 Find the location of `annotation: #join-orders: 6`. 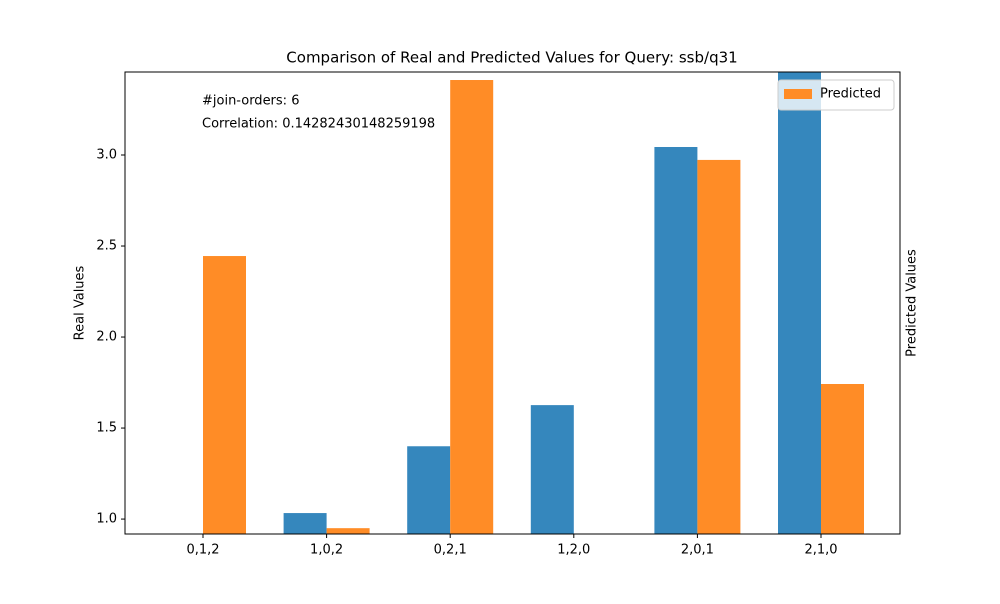

annotation: #join-orders: 6 is located at coordinates (250, 101).